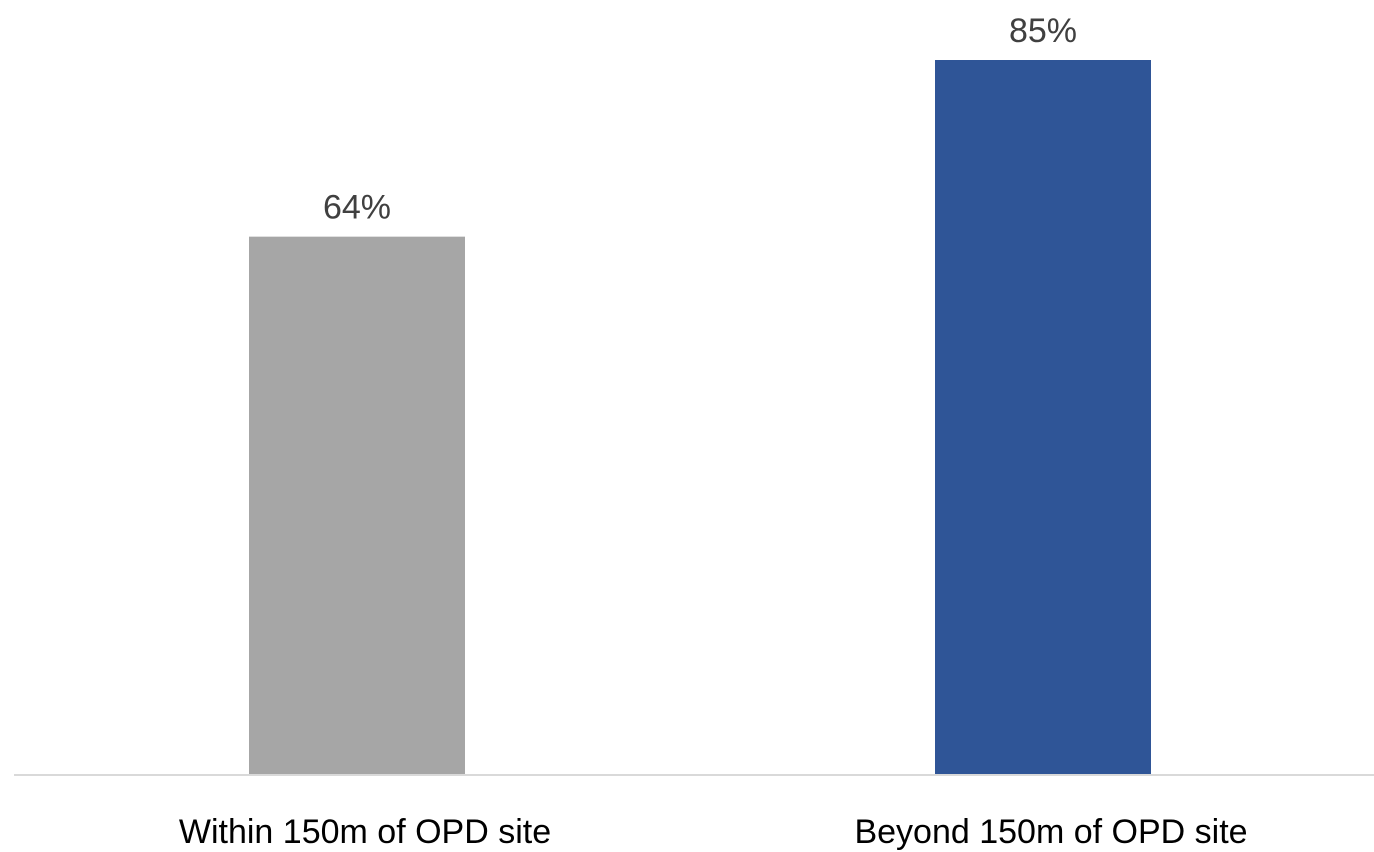 Image resolution: width=1374 pixels, height=852 pixels. I want to click on data-label-1: 64%, so click(357, 208).